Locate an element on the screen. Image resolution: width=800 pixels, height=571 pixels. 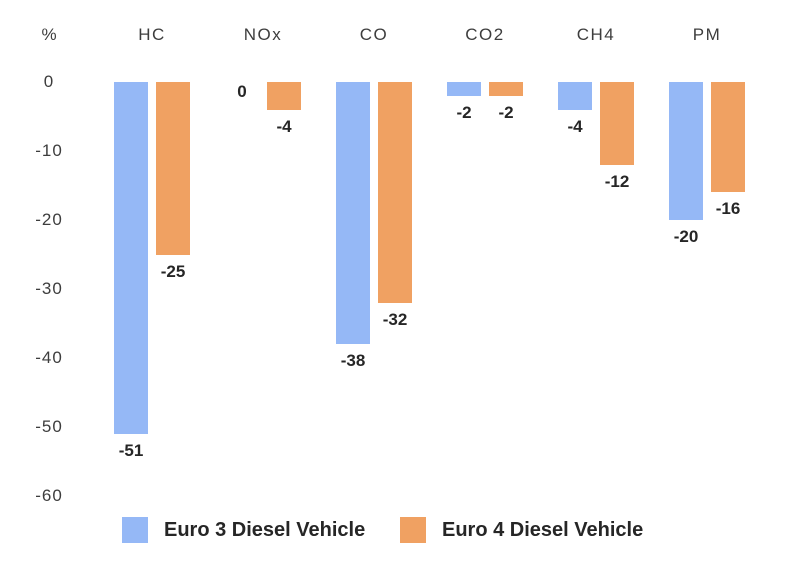
bar-ch4-series1 is located at coordinates (575, 96).